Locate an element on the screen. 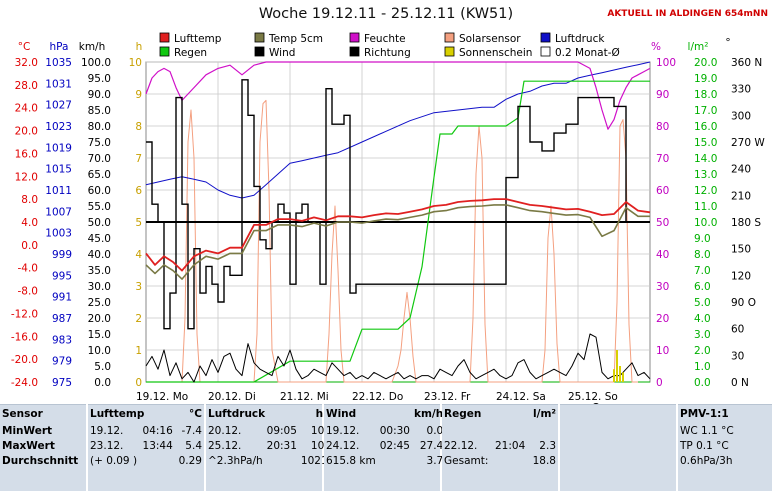 The image size is (772, 491). tick-temp: -8.0 is located at coordinates (28, 292).